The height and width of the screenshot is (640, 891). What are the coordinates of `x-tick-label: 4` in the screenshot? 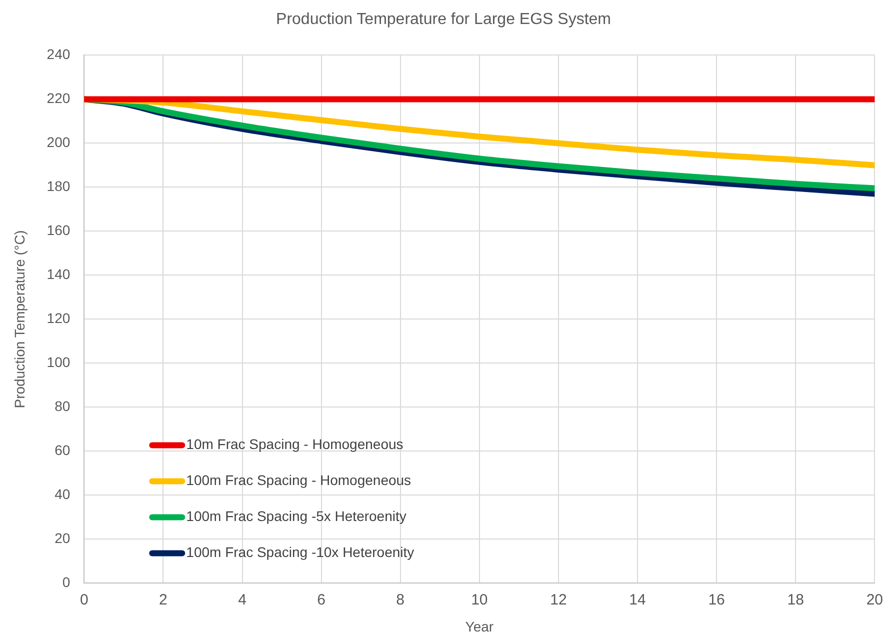 It's located at (242, 599).